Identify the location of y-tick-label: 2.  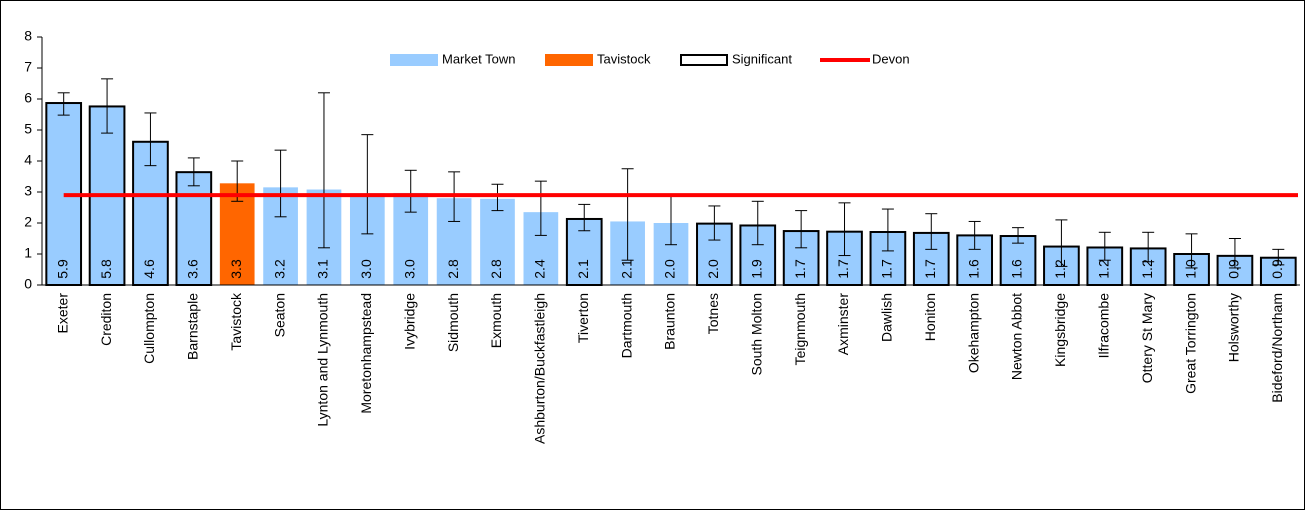
(28, 222).